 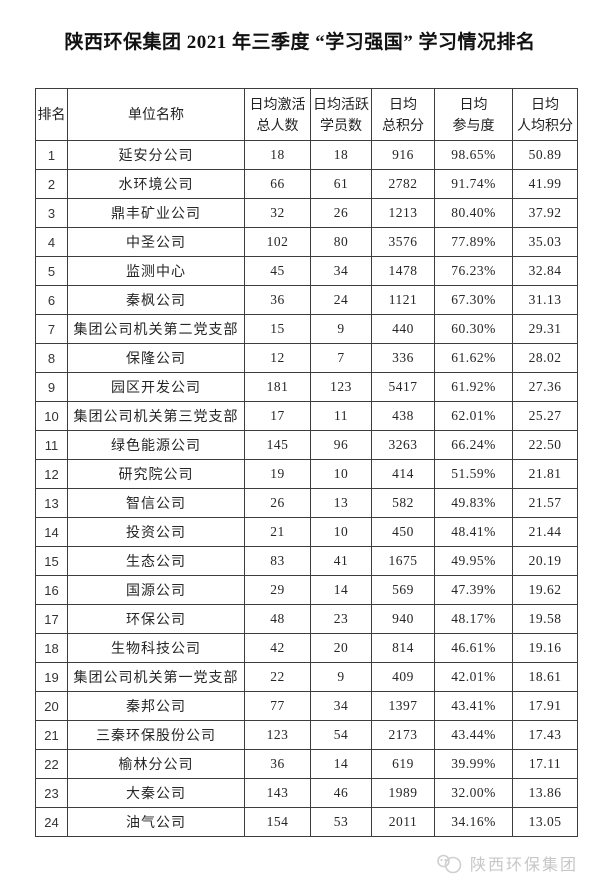 What do you see at coordinates (341, 619) in the screenshot?
I see `avg-active-learners-cell: 23` at bounding box center [341, 619].